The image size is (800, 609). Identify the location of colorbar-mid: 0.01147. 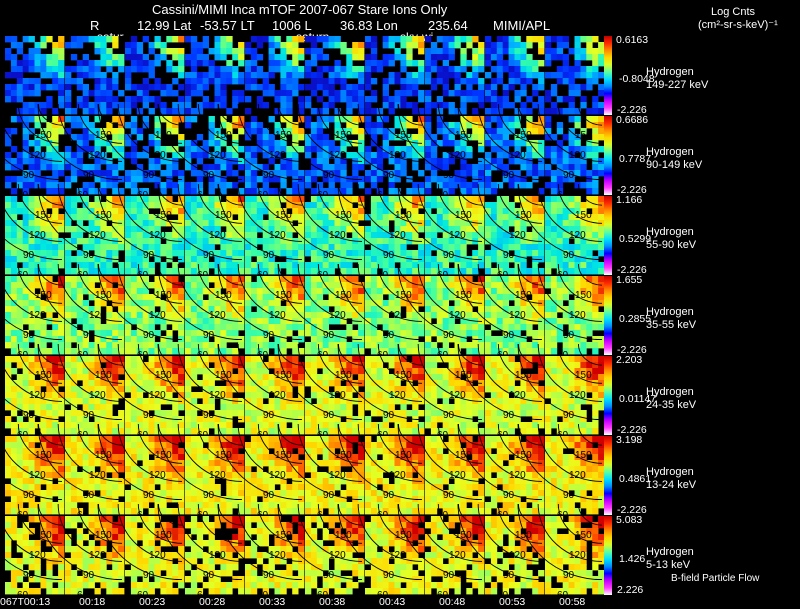
(638, 399).